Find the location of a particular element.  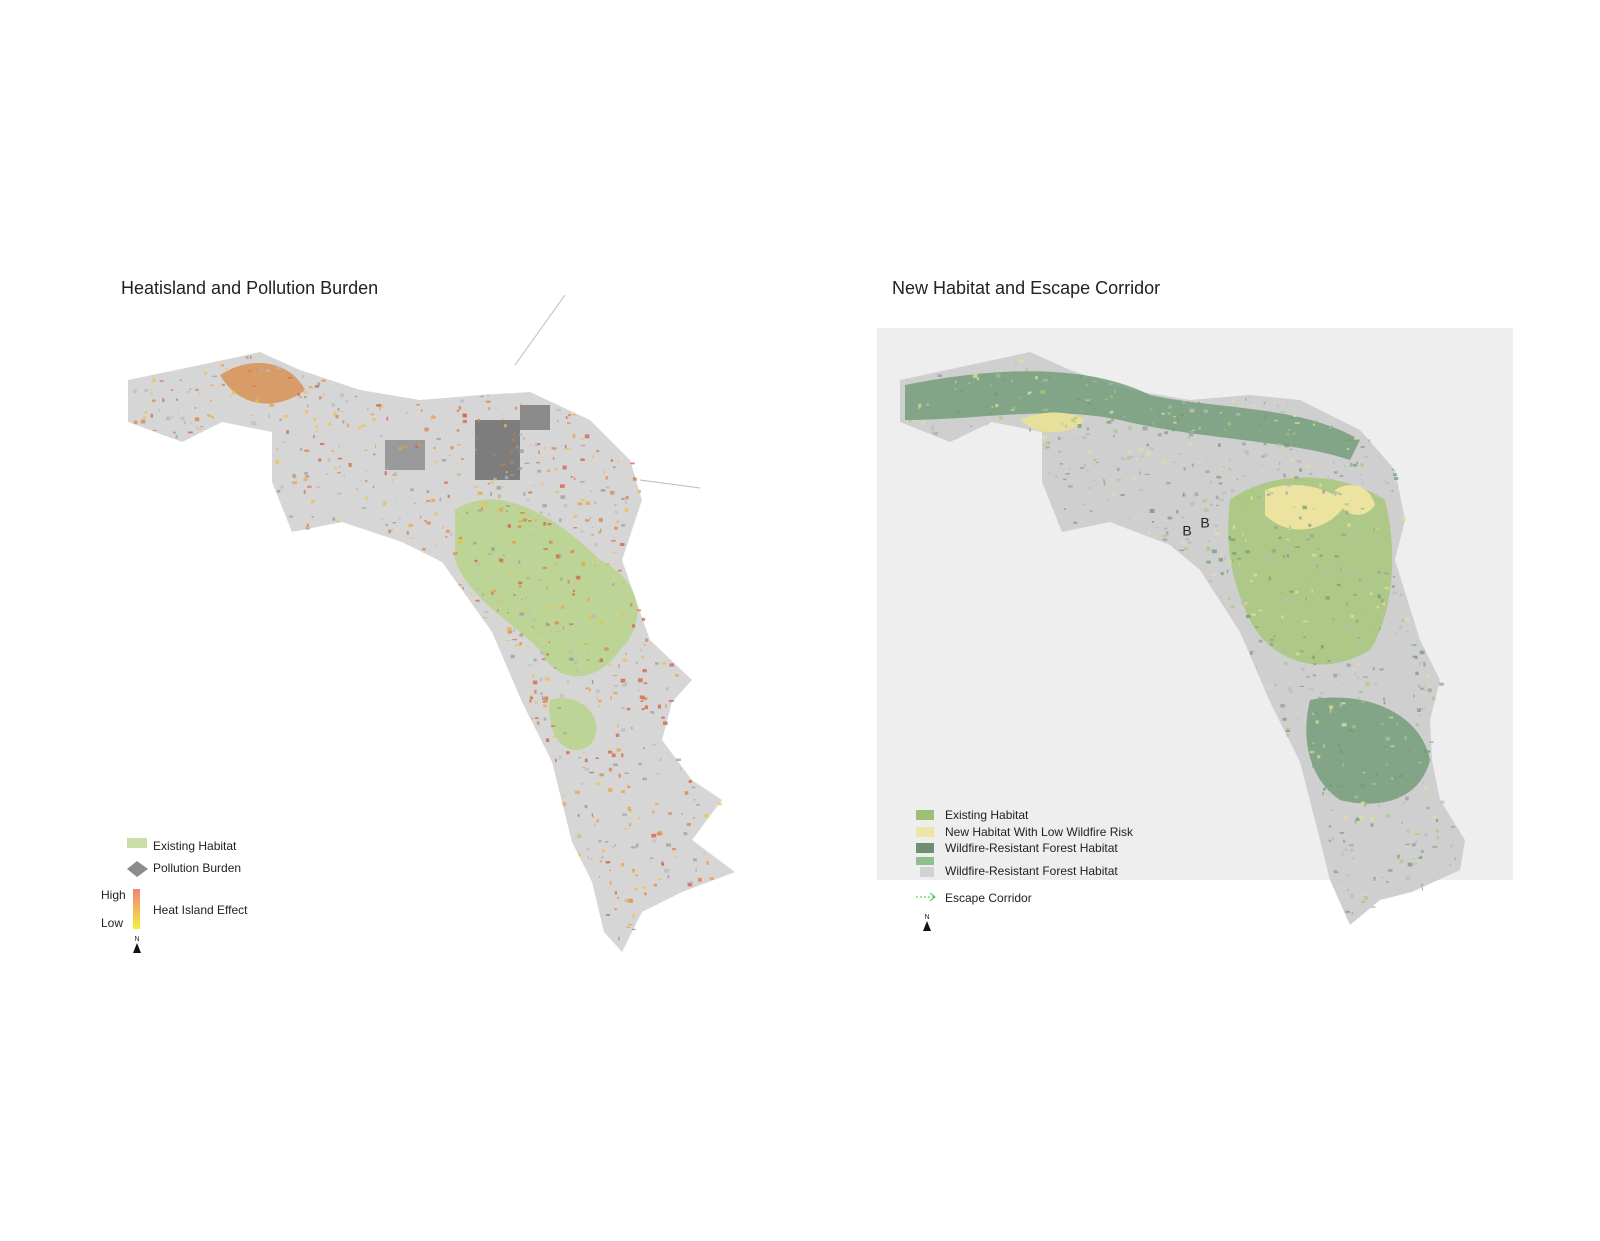

legend-swatch is located at coordinates (932, 897).